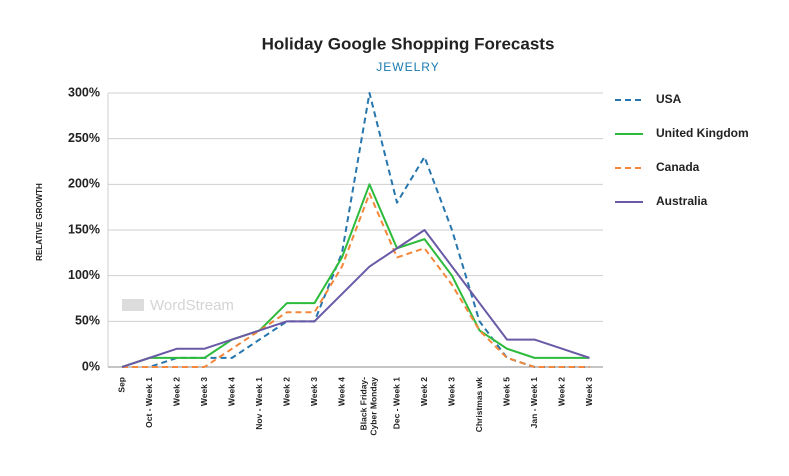 The image size is (789, 476). I want to click on chart-title: Holiday Google Shopping Forecasts, so click(408, 43).